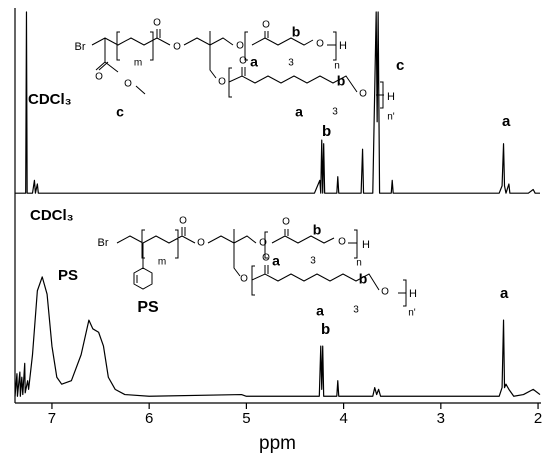 The image size is (550, 460). Describe the element at coordinates (52, 418) in the screenshot. I see `x-tick-label: 7` at that location.